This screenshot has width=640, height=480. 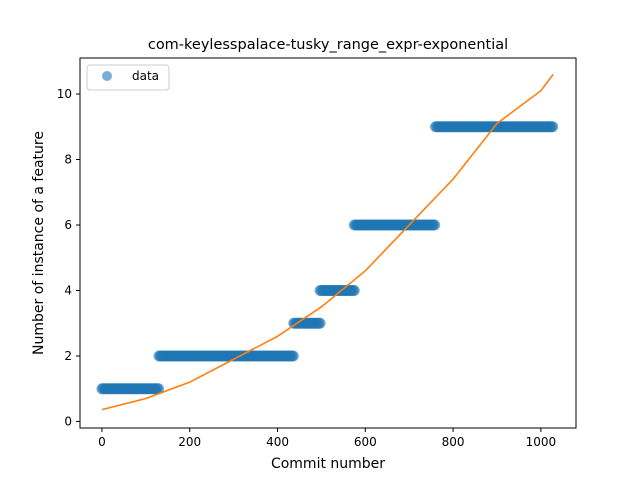 I want to click on x-tick-label: 600, so click(x=365, y=442).